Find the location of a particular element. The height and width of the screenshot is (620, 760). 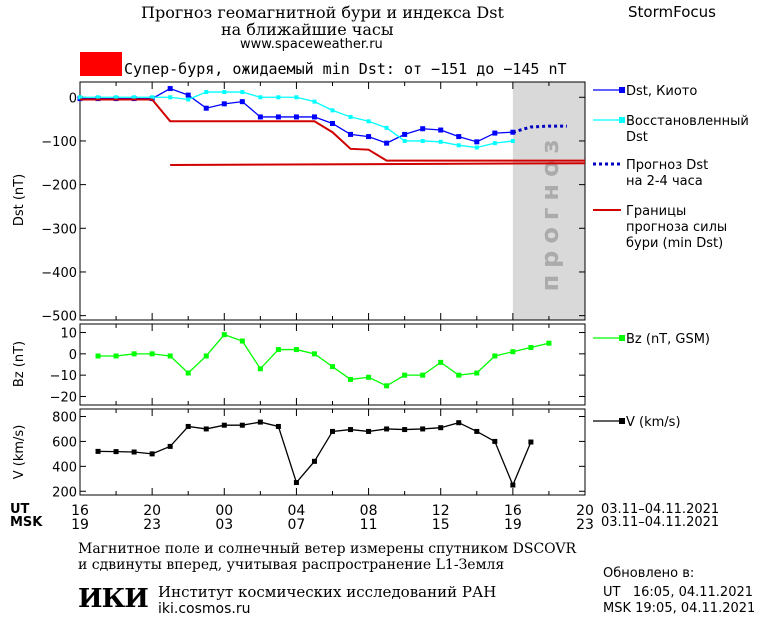

y-tick-label: −100 is located at coordinates (59, 142).